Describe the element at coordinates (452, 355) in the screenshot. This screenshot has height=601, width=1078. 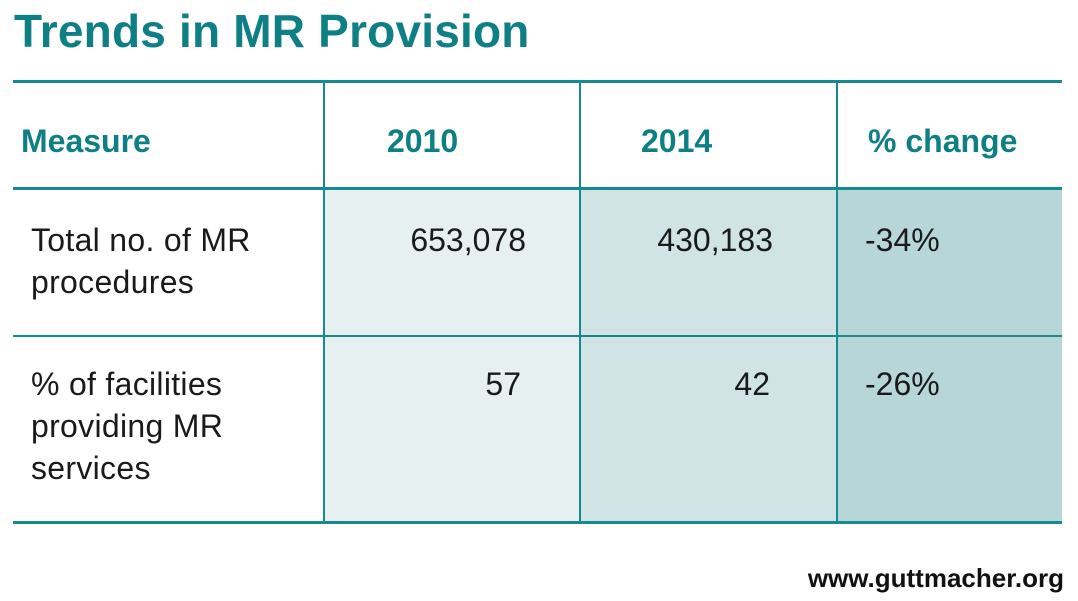
I see `column-2010-background` at that location.